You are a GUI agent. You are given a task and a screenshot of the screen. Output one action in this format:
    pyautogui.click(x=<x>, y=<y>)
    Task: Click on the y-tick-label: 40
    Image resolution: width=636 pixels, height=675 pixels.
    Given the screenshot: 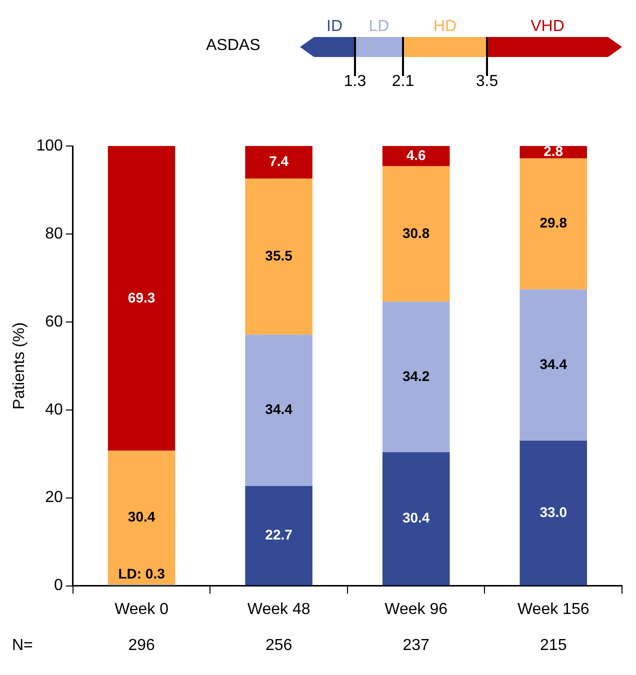 What is the action you would take?
    pyautogui.click(x=54, y=409)
    